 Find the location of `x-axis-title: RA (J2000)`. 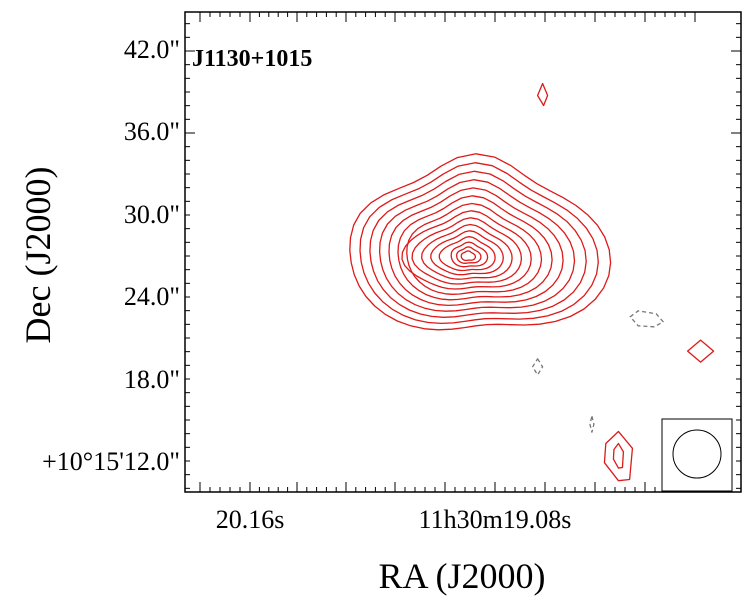

x-axis-title: RA (J2000) is located at coordinates (461, 576).